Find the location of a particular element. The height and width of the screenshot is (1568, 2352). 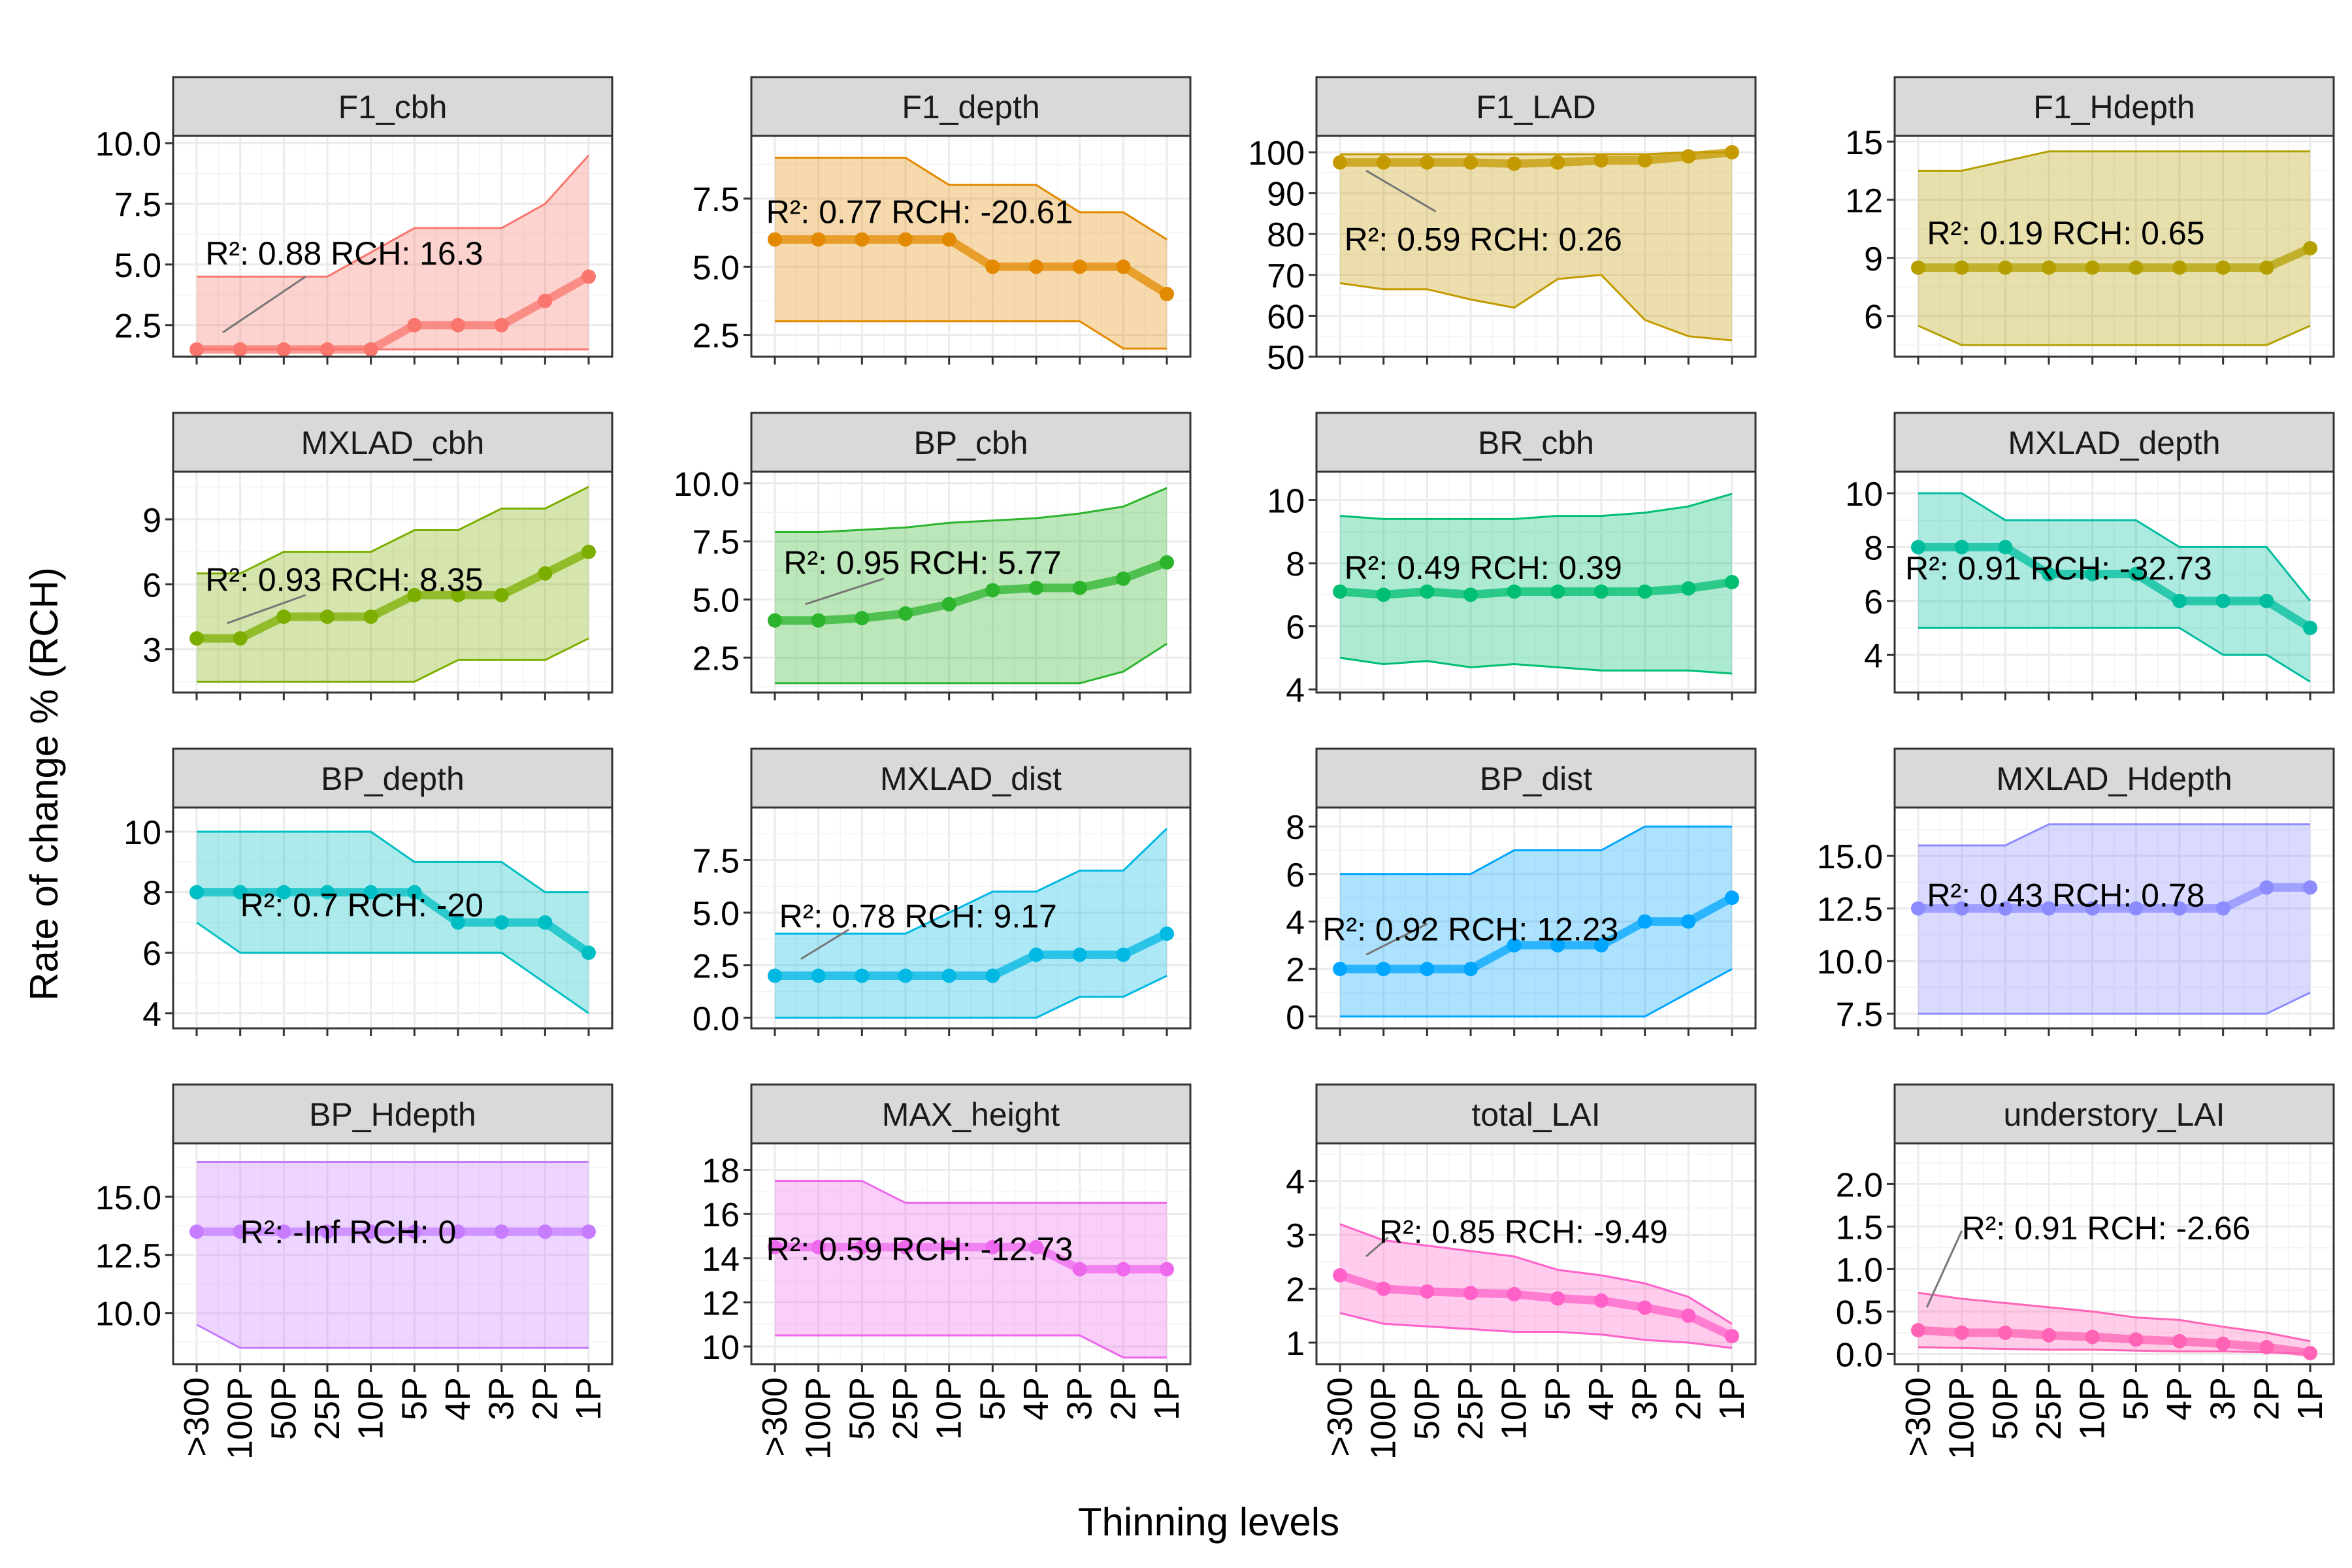

facet-strip is located at coordinates (392, 442).